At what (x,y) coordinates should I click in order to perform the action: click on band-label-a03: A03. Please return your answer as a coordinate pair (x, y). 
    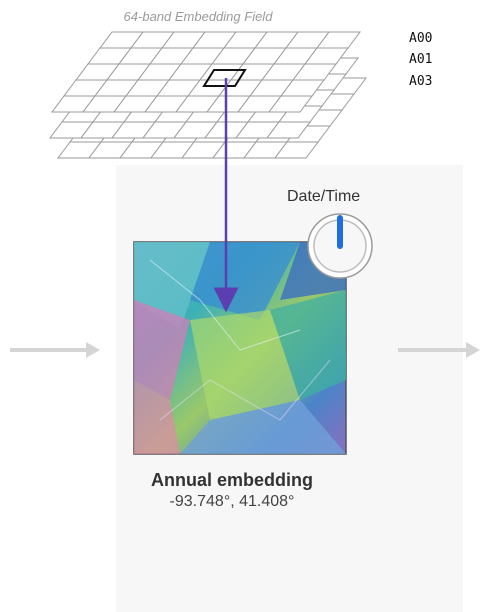
    Looking at the image, I should click on (421, 81).